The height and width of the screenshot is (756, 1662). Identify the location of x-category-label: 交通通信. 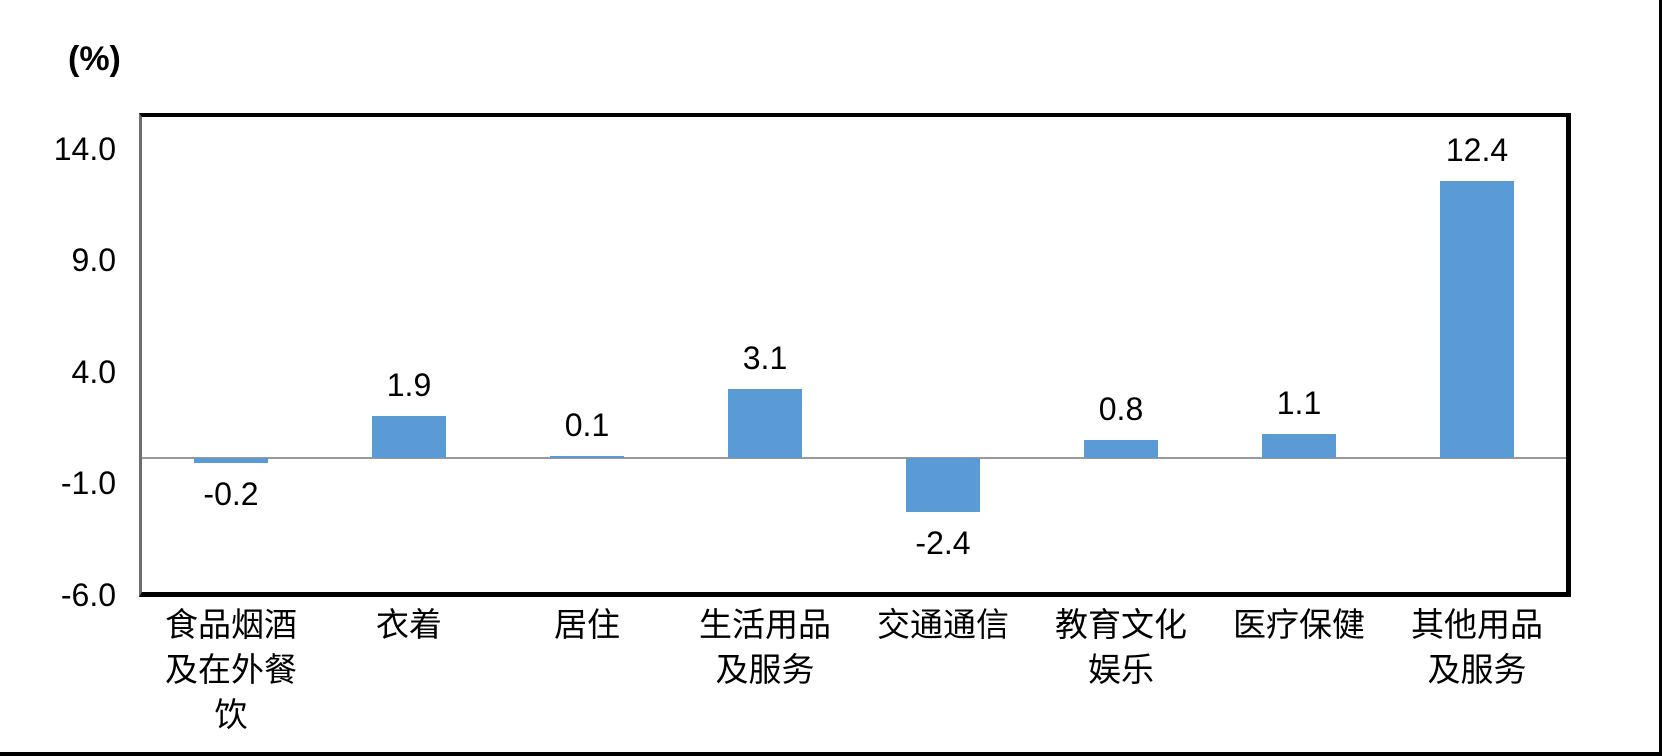
(943, 624).